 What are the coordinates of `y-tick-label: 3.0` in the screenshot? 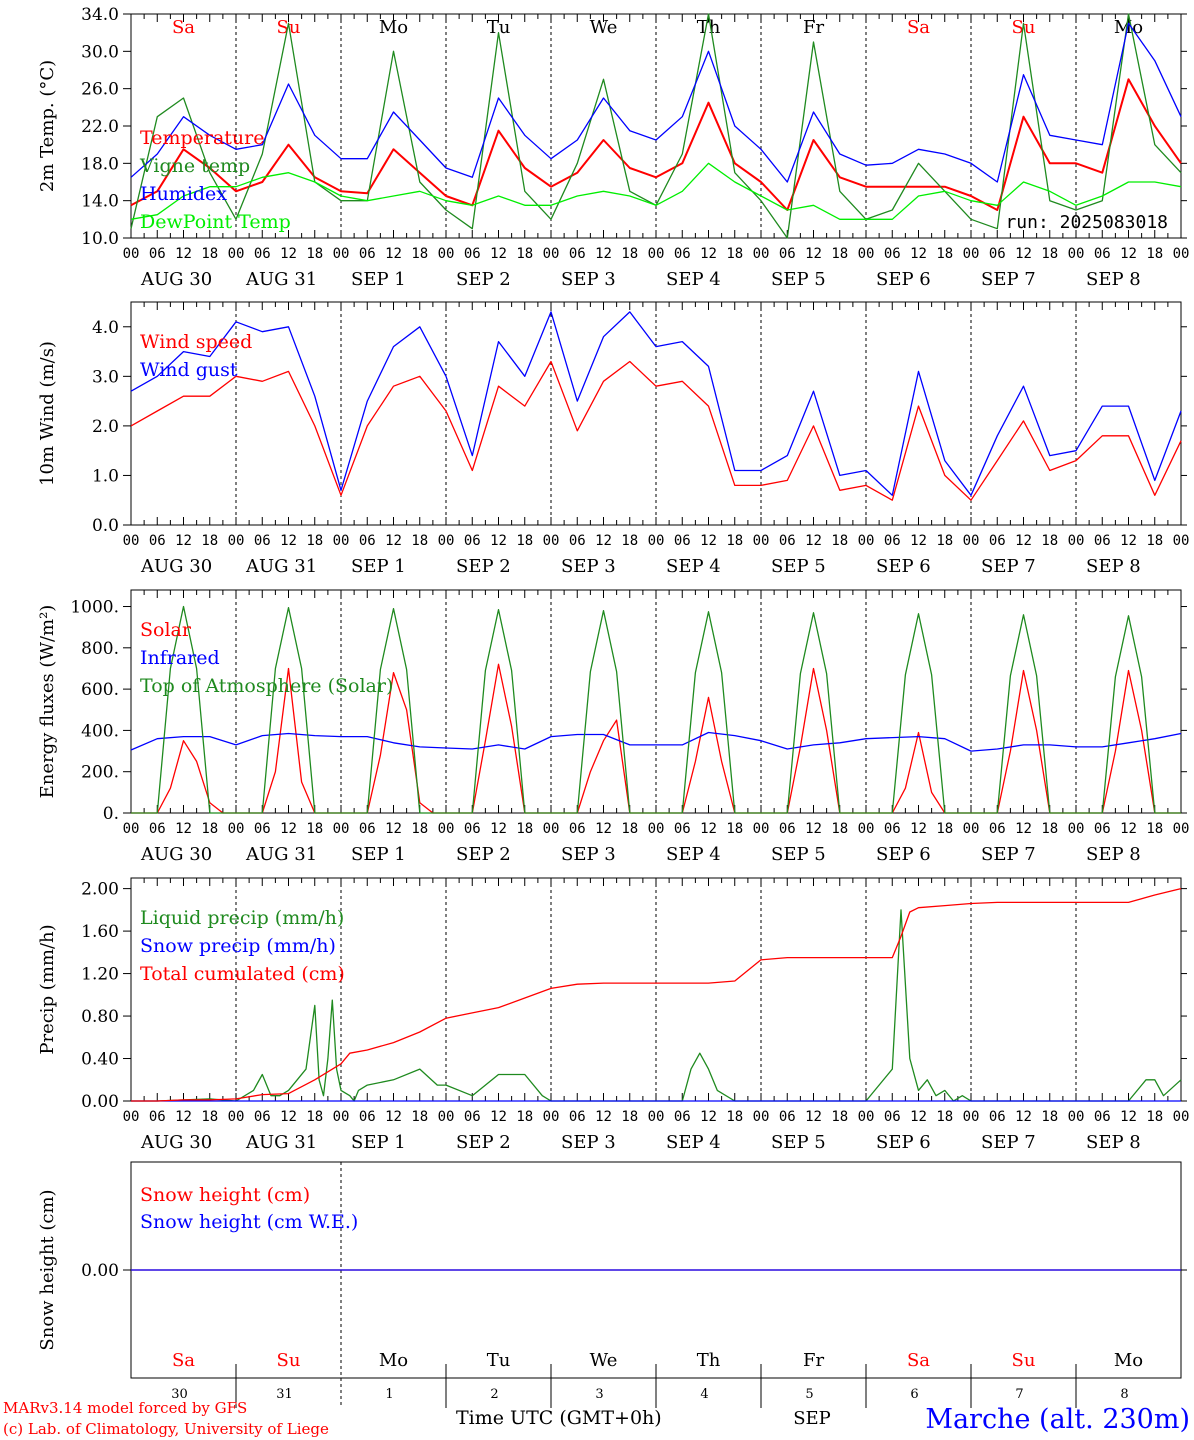 It's located at (105, 377).